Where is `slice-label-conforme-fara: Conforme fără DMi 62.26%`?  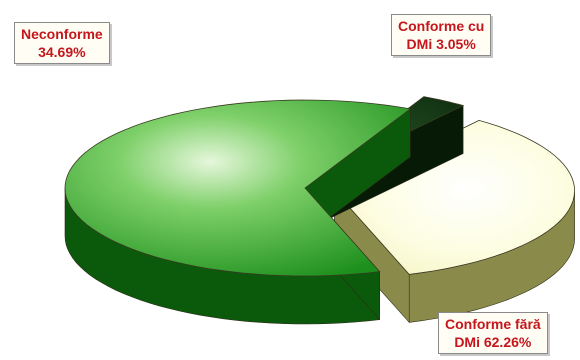 slice-label-conforme-fara: Conforme fără DMi 62.26% is located at coordinates (493, 333).